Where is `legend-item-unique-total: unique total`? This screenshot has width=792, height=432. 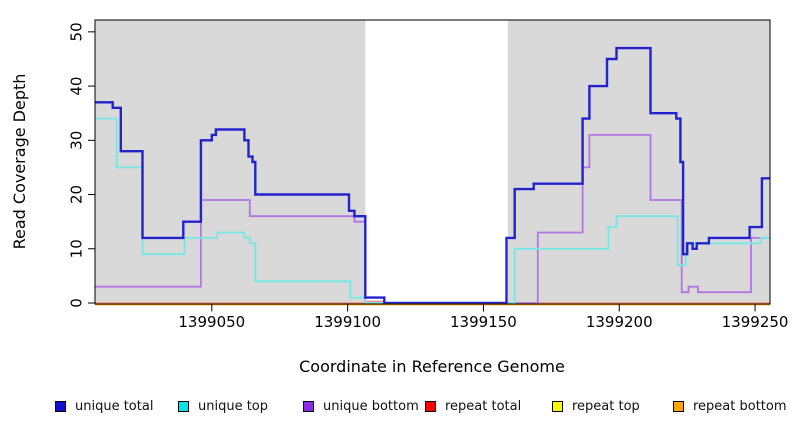
legend-item-unique-total: unique total is located at coordinates (104, 406).